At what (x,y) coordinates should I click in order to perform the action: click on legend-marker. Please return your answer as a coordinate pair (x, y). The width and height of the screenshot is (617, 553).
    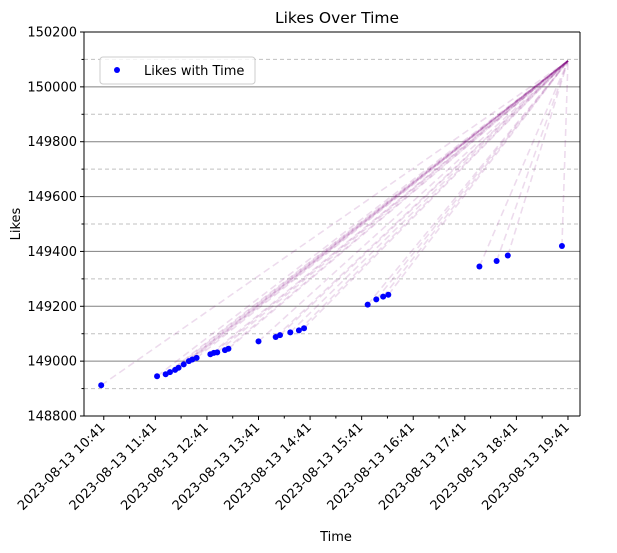
    Looking at the image, I should click on (117, 70).